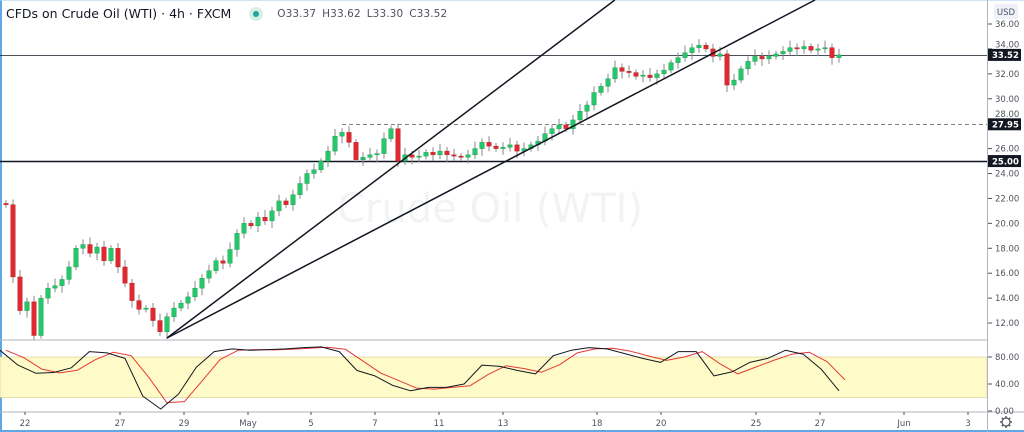 The image size is (1024, 432). I want to click on price-tick-label: 20.00, so click(1007, 224).